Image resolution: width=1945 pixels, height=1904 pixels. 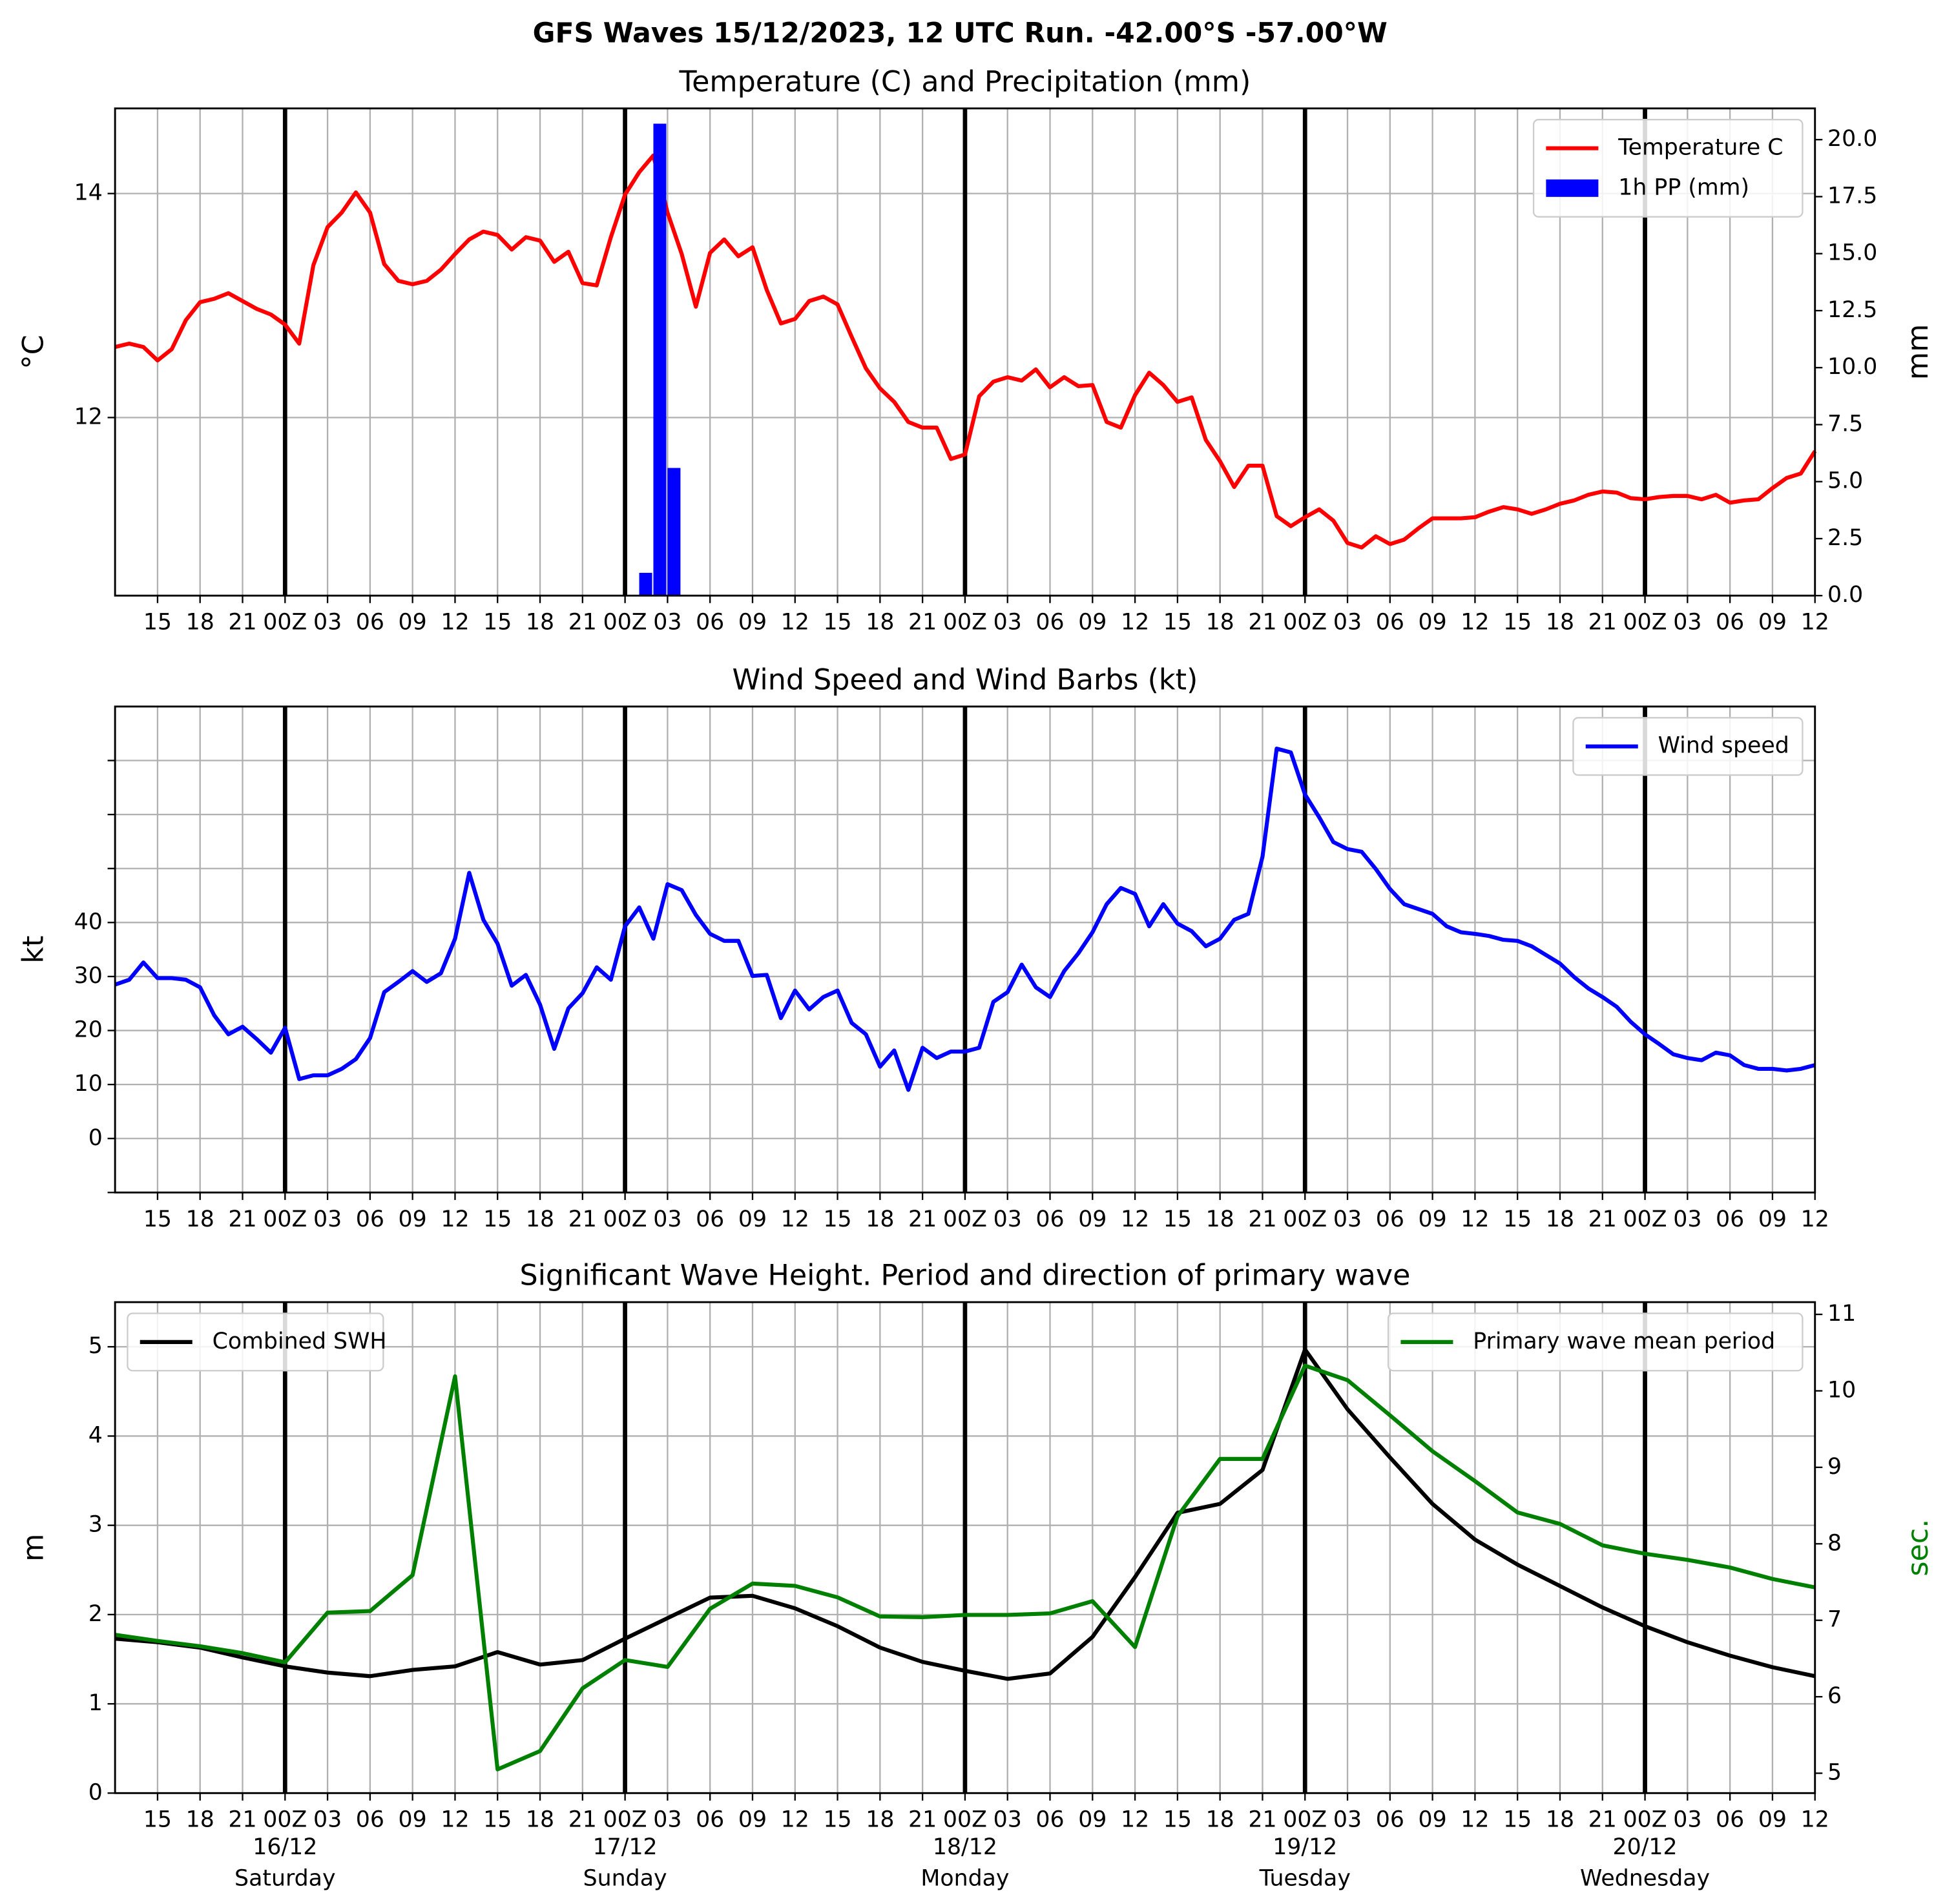 What do you see at coordinates (88, 1084) in the screenshot?
I see `y-tick-label: 10` at bounding box center [88, 1084].